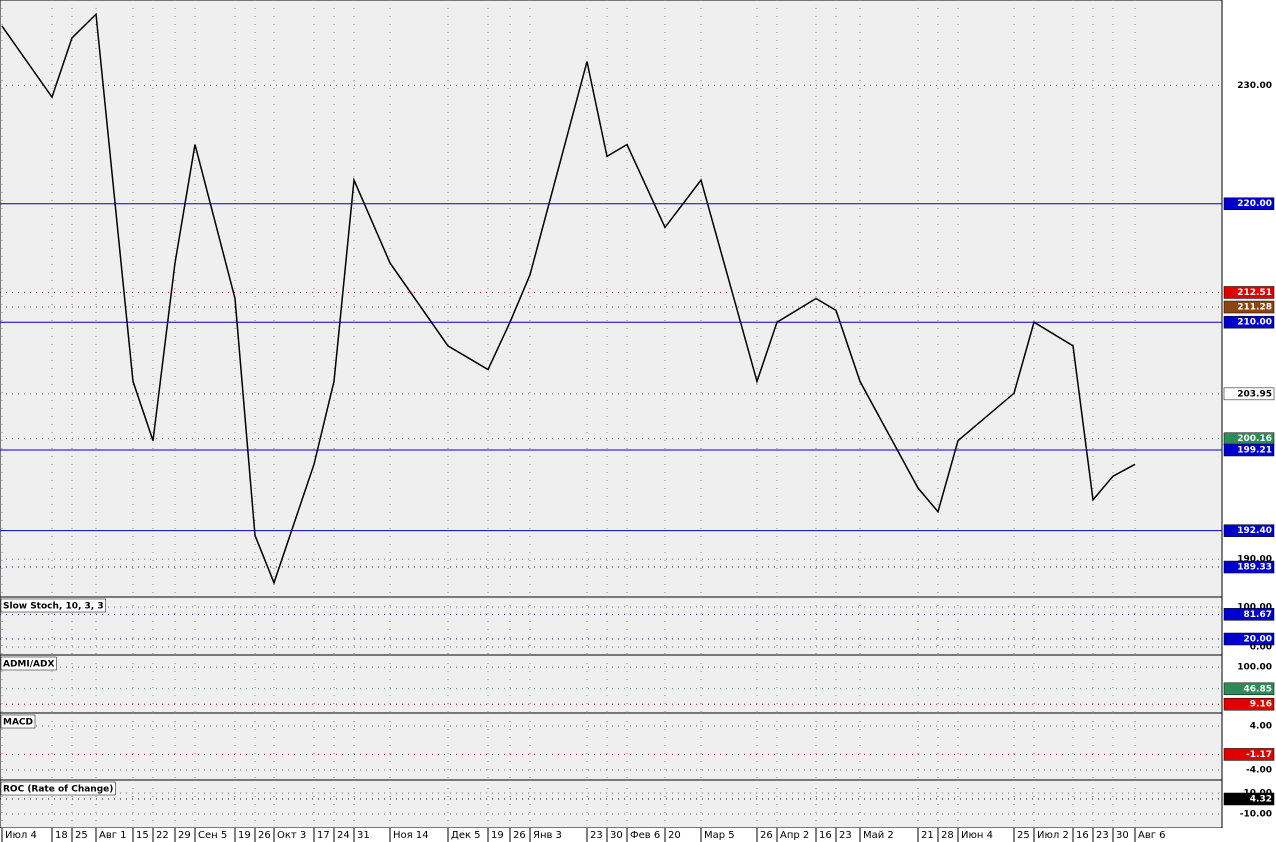 This screenshot has width=1276, height=842. I want to click on x-tick-label: 20, so click(674, 835).